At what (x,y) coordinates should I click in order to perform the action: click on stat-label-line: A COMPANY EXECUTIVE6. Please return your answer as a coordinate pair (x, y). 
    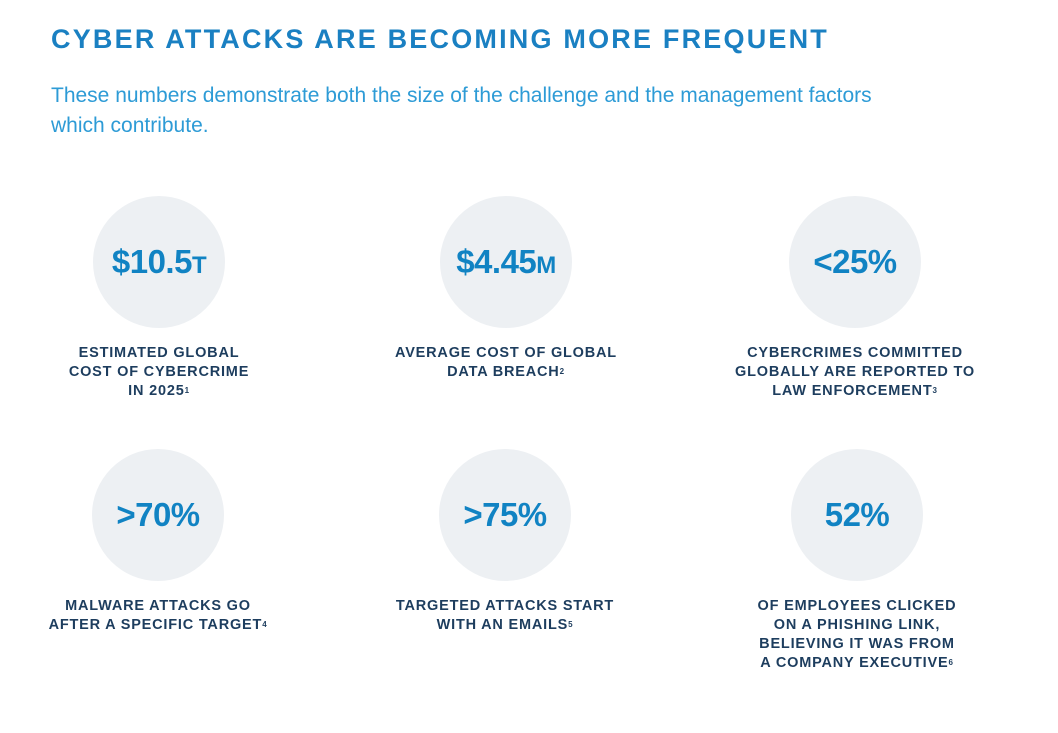
    Looking at the image, I should click on (857, 663).